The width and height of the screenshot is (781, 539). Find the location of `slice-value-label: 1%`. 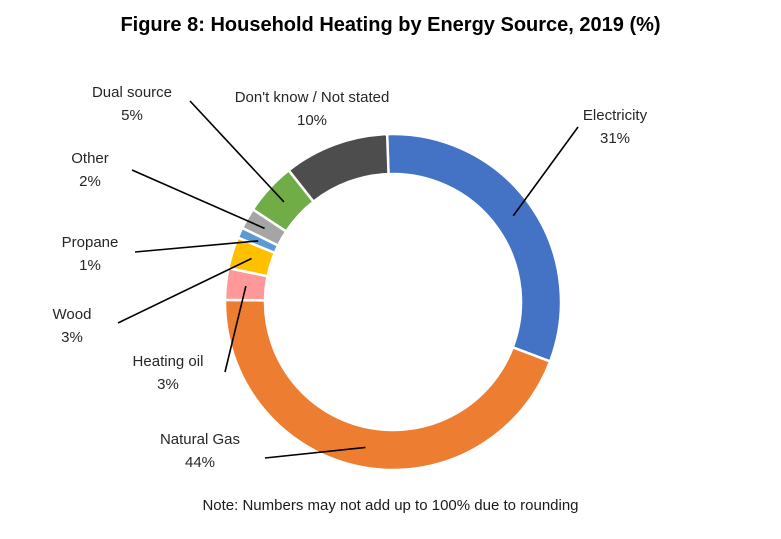

slice-value-label: 1% is located at coordinates (90, 265).